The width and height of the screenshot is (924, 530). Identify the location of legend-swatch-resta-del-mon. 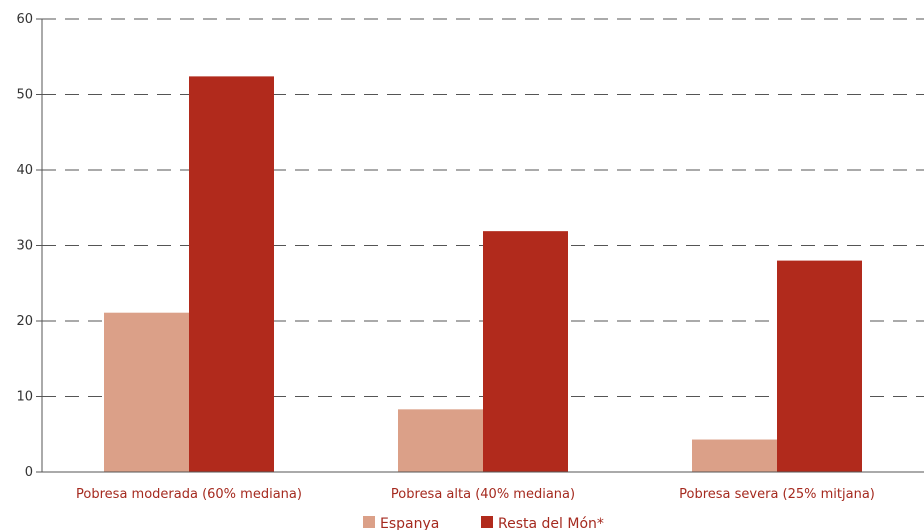
(487, 522).